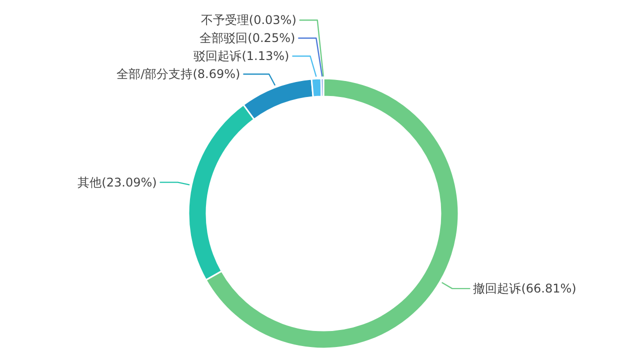  What do you see at coordinates (117, 182) in the screenshot?
I see `slice-label: 其他(23.09%)` at bounding box center [117, 182].